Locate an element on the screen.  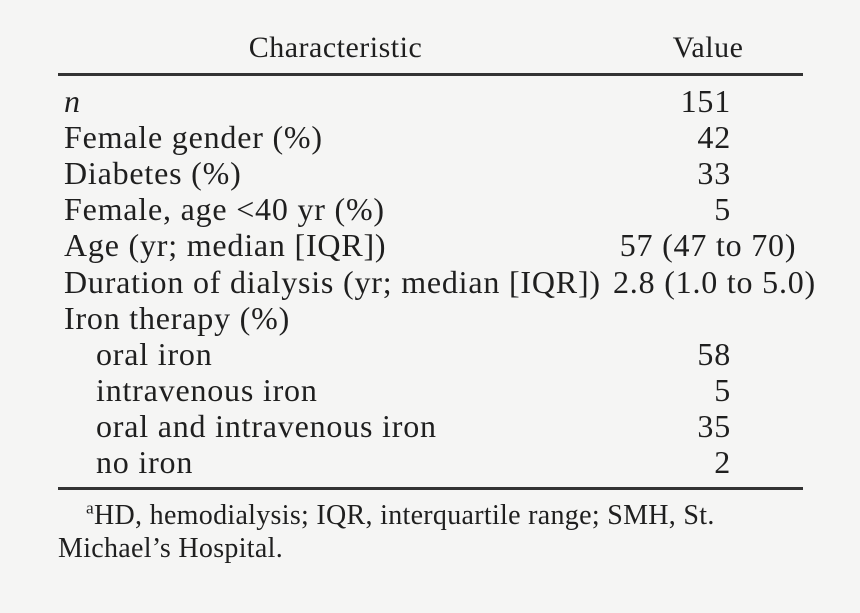
row-label: oral and intravenous iron is located at coordinates (266, 426).